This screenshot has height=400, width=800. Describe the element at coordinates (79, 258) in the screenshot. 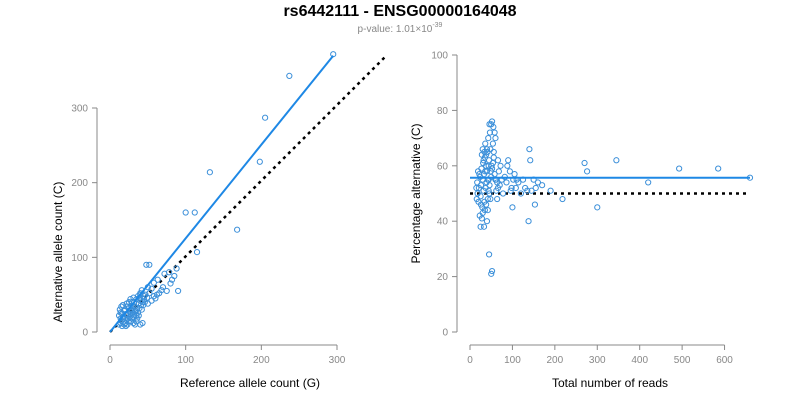

I see `plot1-y-tick-label: 100` at that location.